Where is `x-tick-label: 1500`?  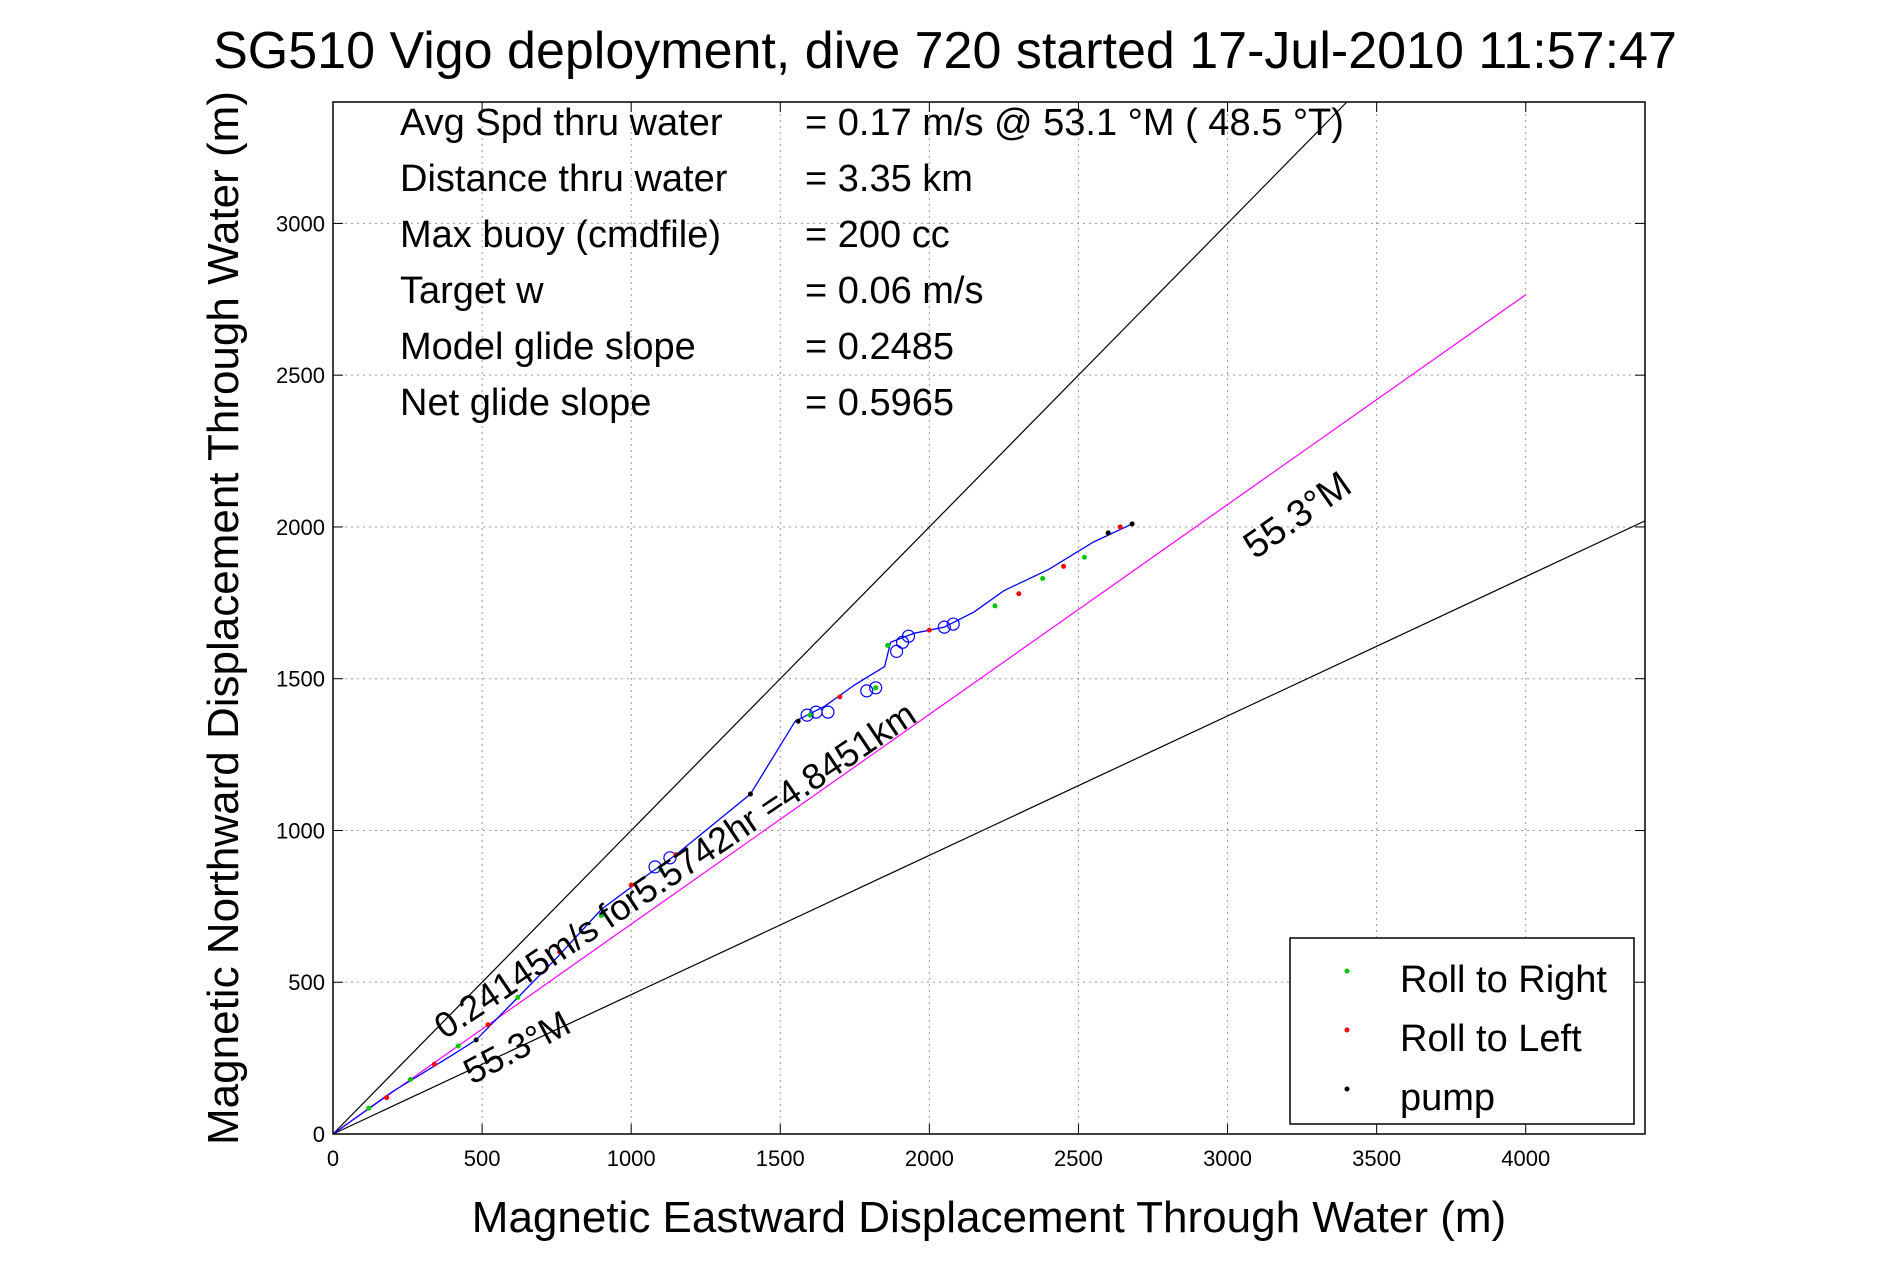
x-tick-label: 1500 is located at coordinates (780, 1158).